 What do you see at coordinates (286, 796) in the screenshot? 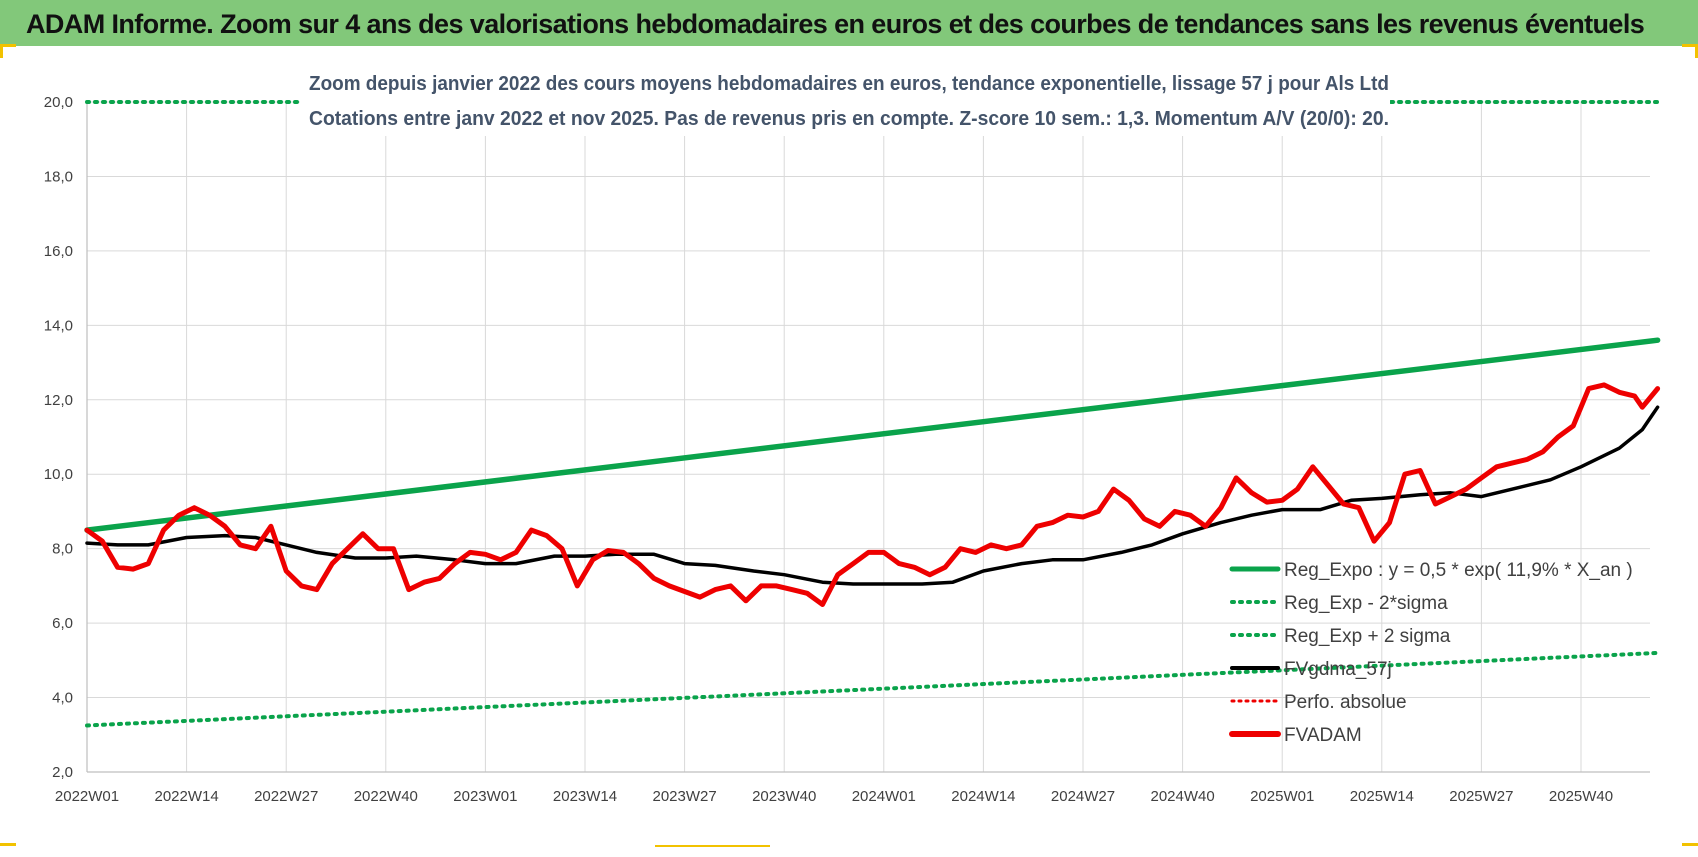
I see `x-tick-label: 2022W27` at bounding box center [286, 796].